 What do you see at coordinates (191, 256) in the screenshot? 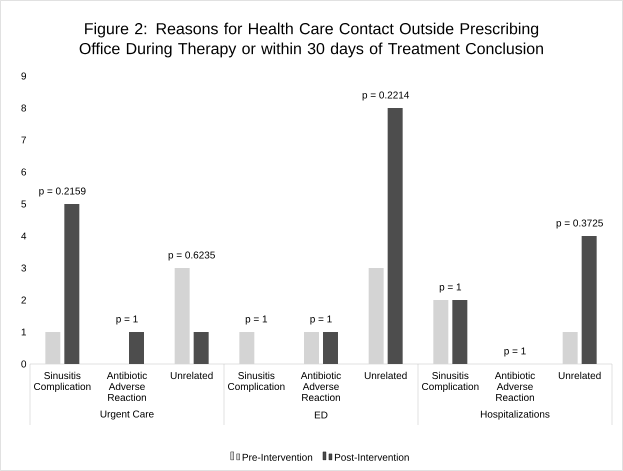
I see `annotation: p = 0.6235` at bounding box center [191, 256].